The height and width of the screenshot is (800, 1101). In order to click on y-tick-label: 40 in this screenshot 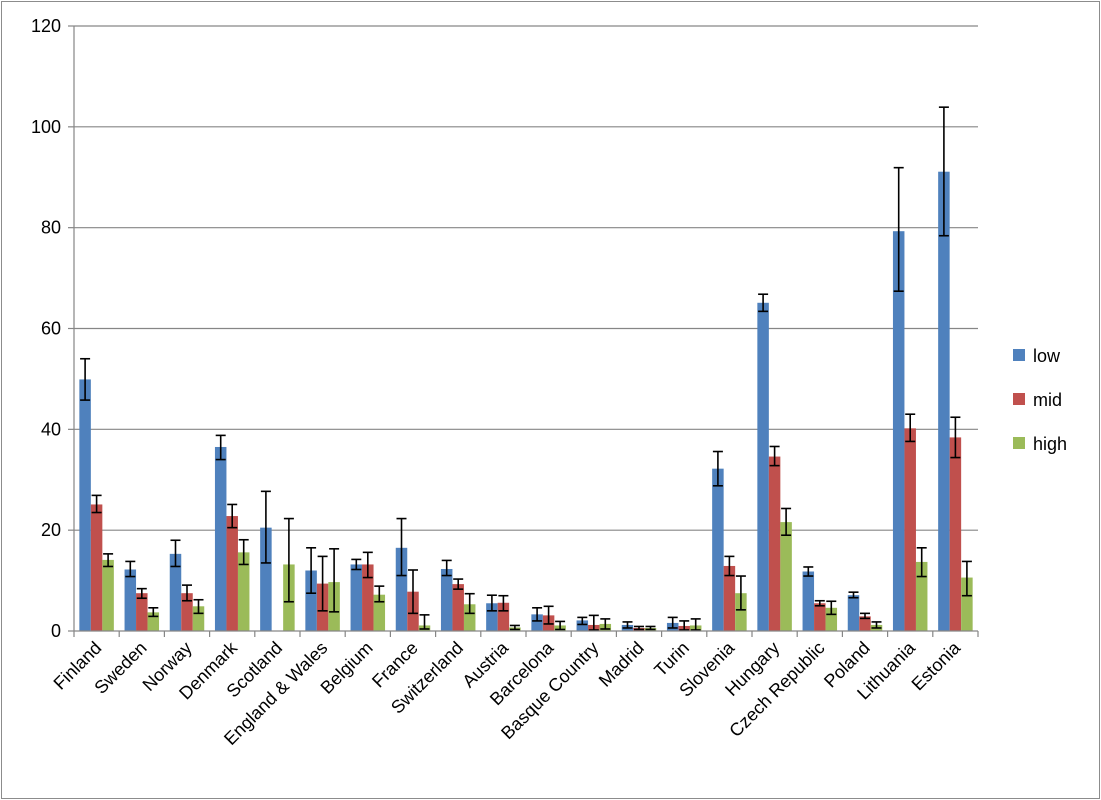, I will do `click(51, 429)`.